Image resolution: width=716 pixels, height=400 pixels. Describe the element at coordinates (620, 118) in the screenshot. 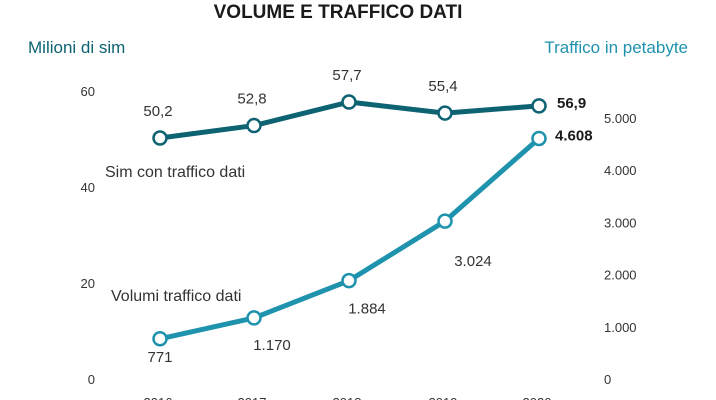

I see `y-right-tick-label: 5.000` at that location.